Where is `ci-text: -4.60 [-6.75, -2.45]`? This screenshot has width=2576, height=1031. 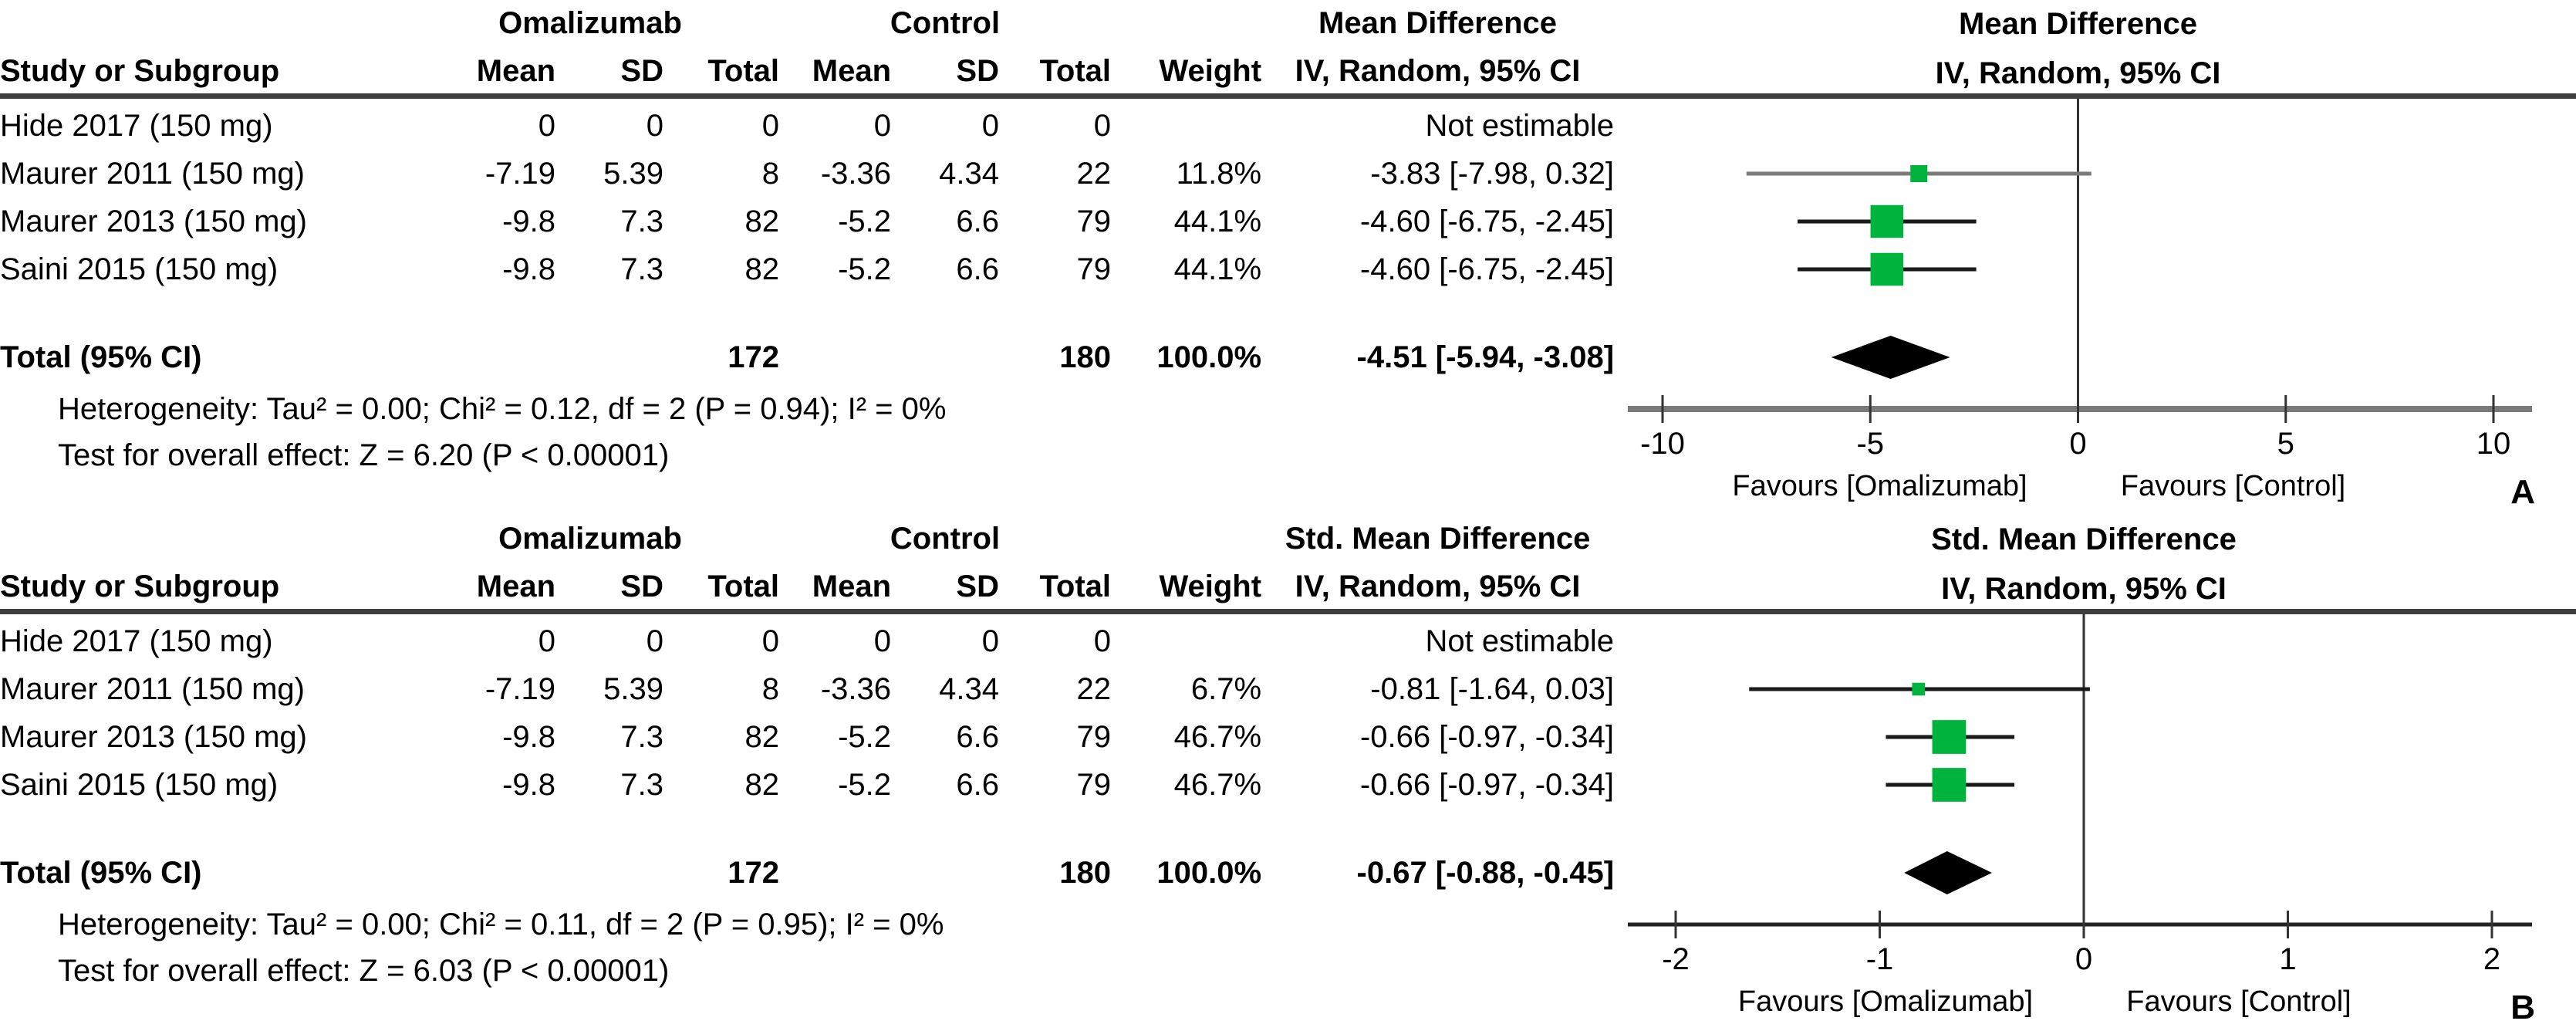 ci-text: -4.60 [-6.75, -2.45] is located at coordinates (1487, 269).